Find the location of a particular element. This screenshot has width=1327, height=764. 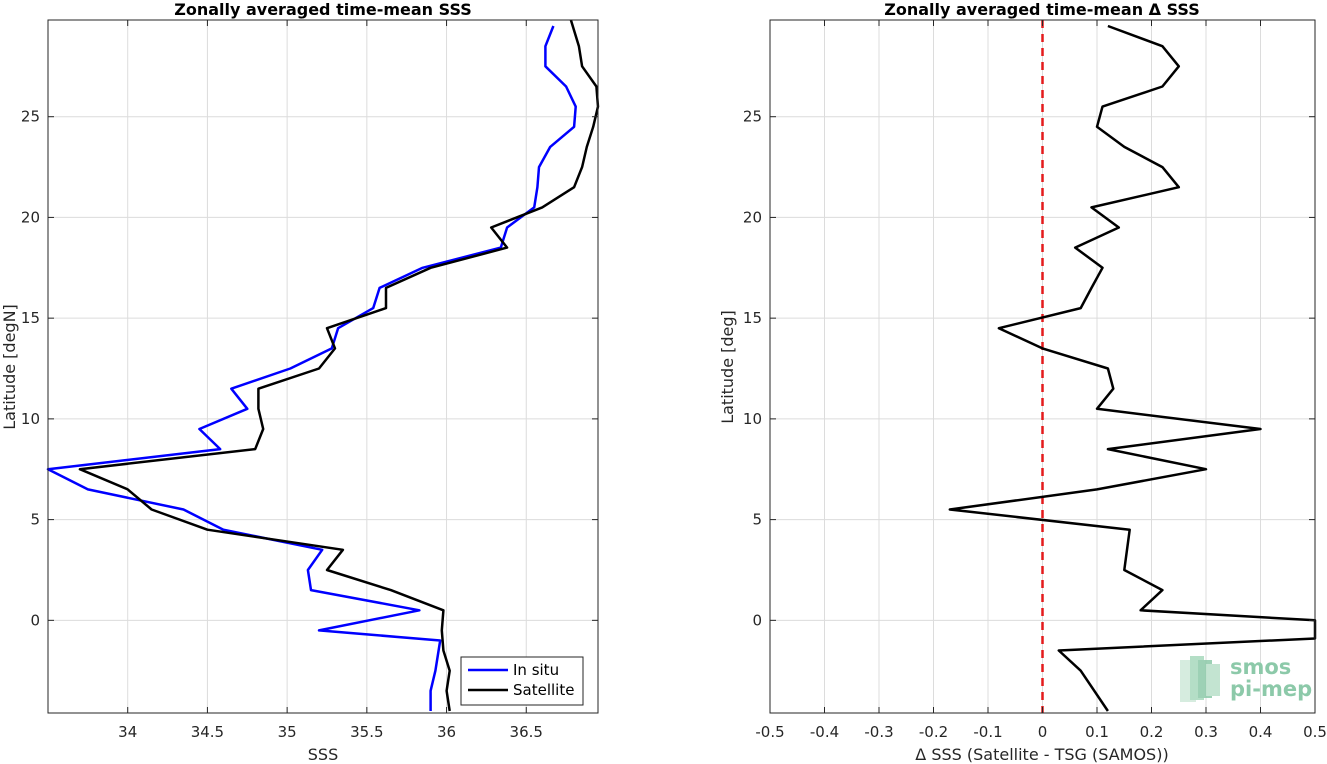

left-y-tick-label: 0 is located at coordinates (35, 620).